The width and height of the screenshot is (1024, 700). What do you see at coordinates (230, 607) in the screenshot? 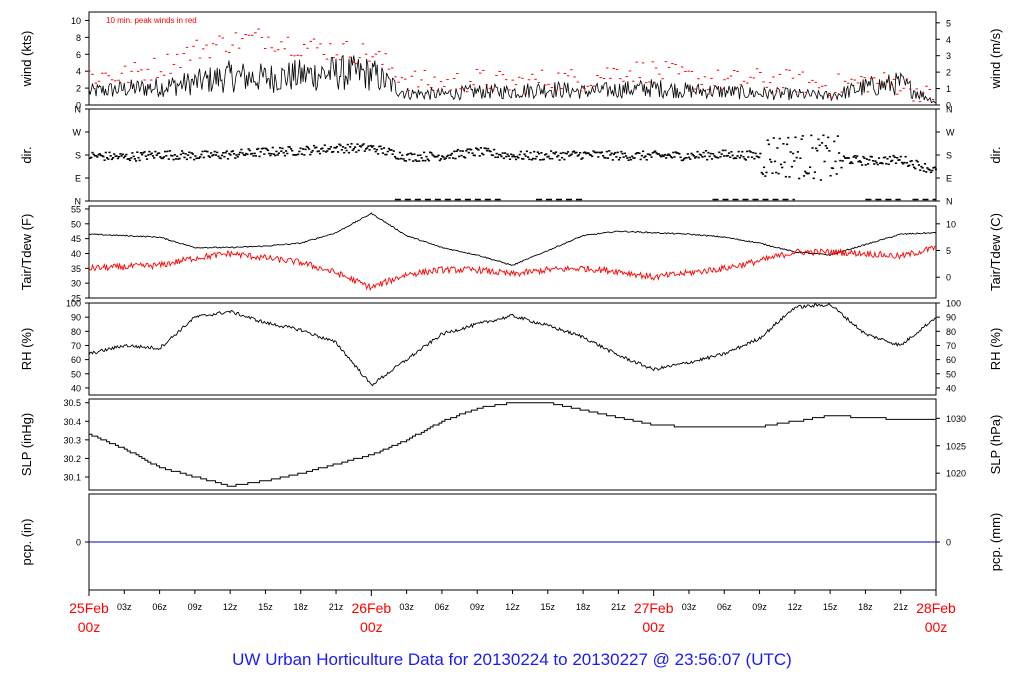
I see `x-hour-label: 12z` at bounding box center [230, 607].